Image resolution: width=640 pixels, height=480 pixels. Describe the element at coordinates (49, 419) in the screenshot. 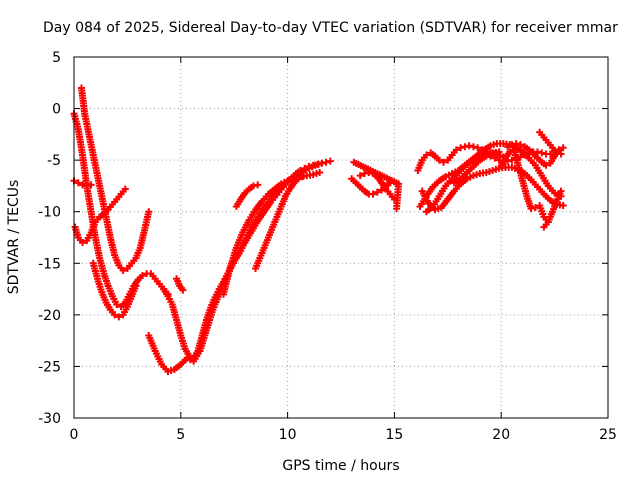

I see `y-tick-label: -30` at that location.